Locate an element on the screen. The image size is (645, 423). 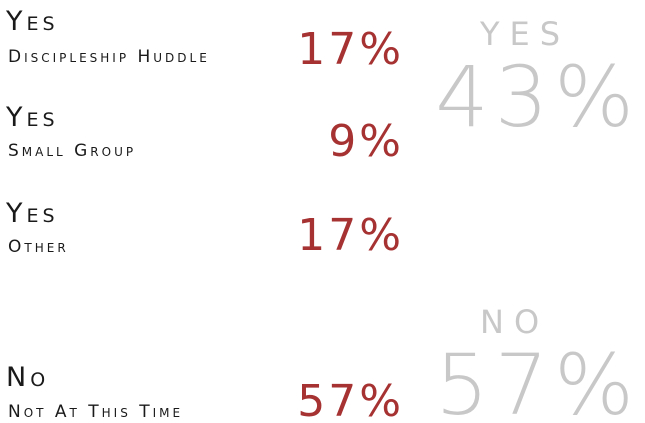
summary-value: 43% is located at coordinates (537, 97).